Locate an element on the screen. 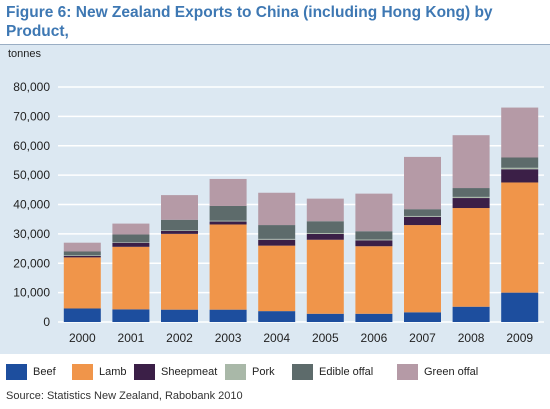  x-tick-label: 2005 is located at coordinates (325, 338).